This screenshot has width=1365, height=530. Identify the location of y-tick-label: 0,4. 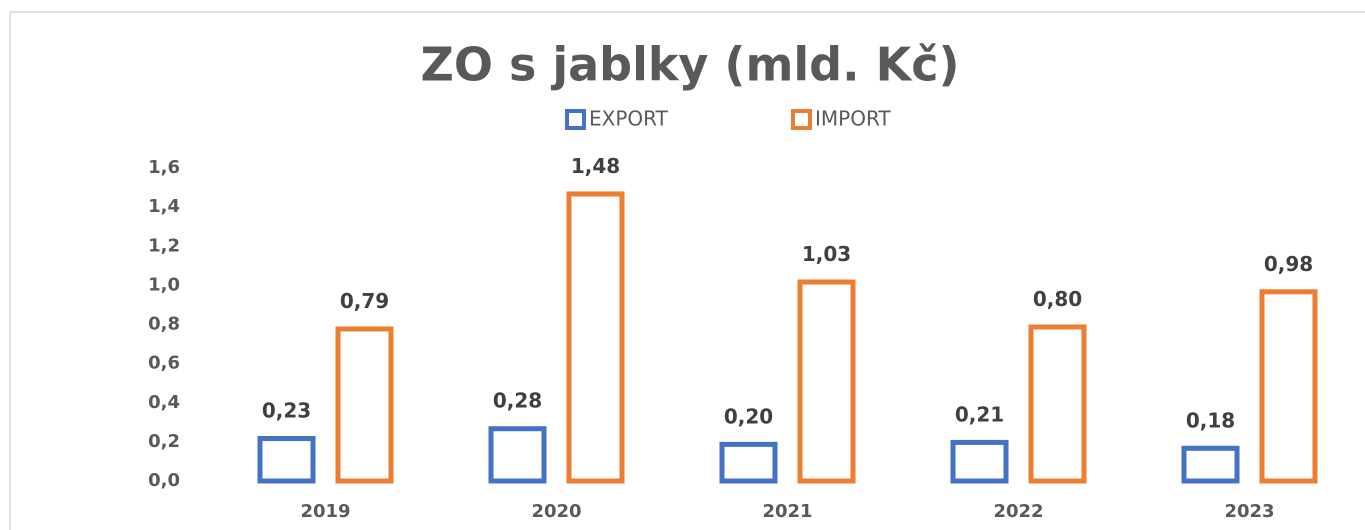
(164, 402).